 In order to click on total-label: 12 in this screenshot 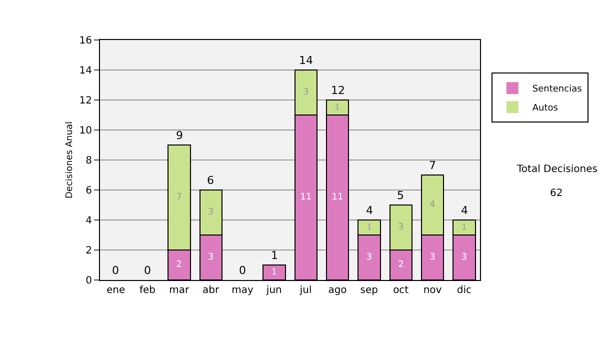, I will do `click(338, 90)`.